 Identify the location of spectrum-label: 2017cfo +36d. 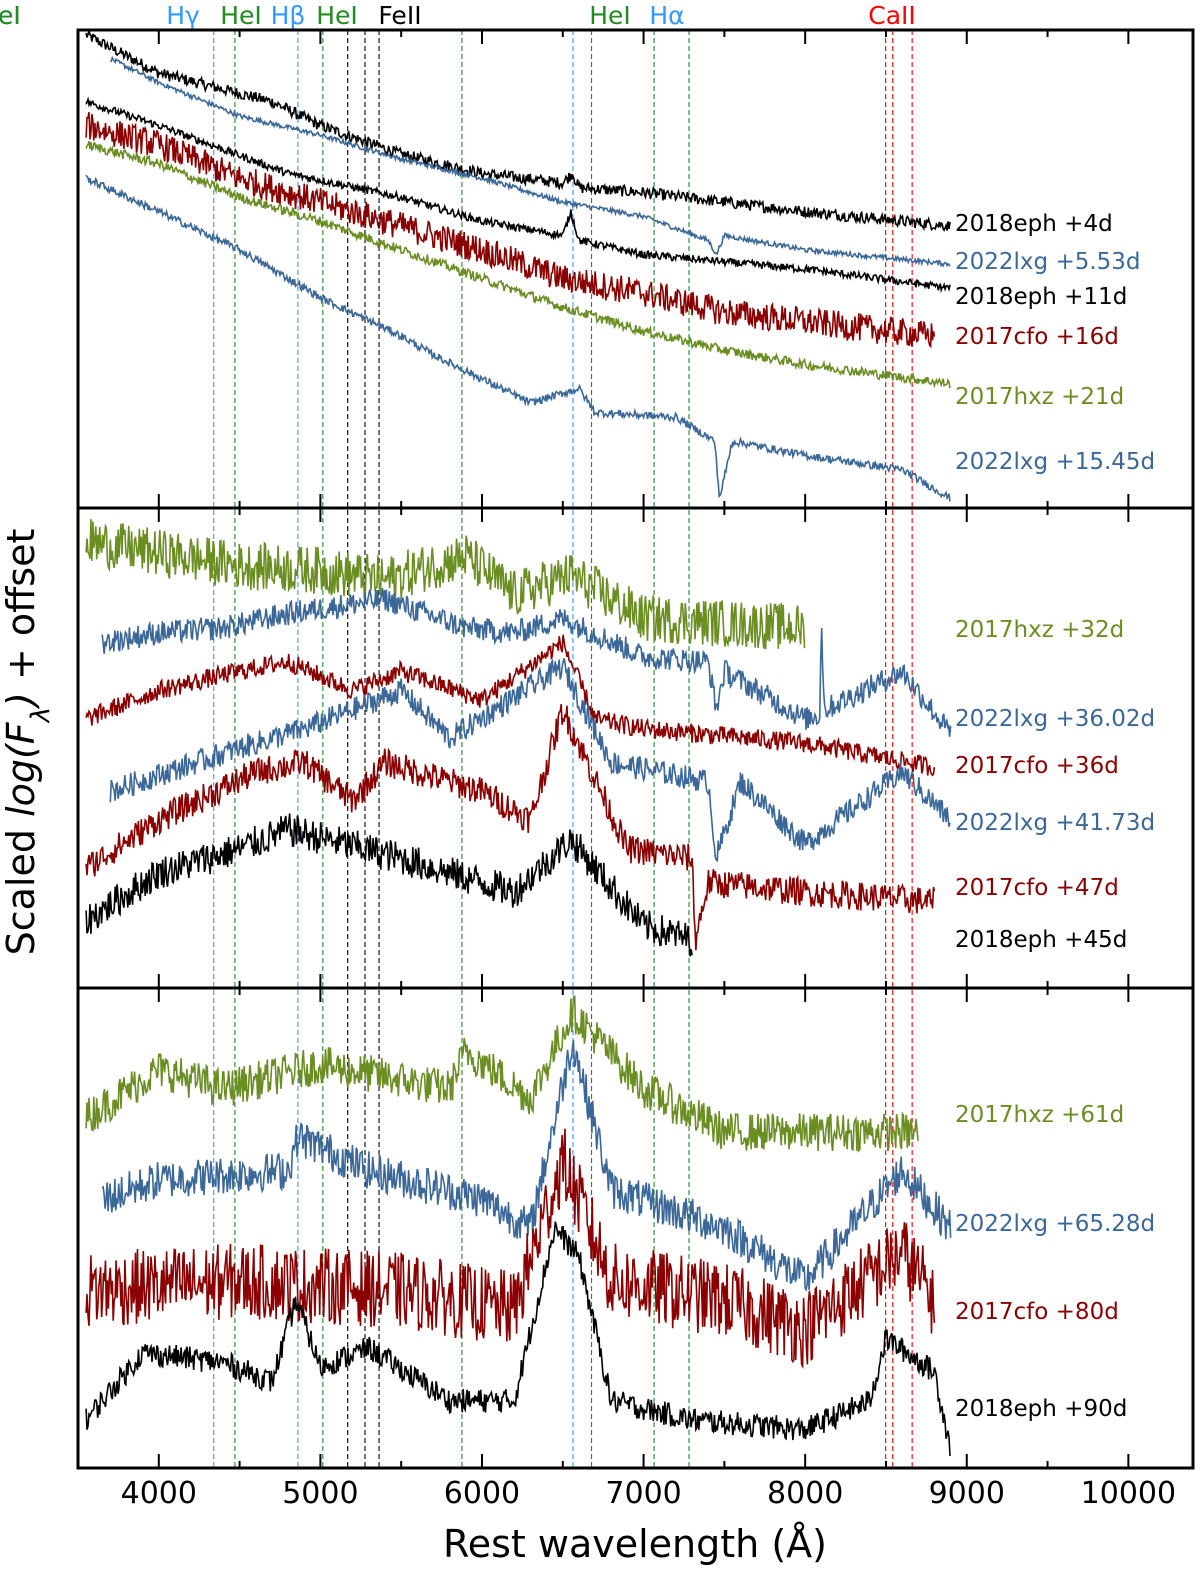
(1037, 766).